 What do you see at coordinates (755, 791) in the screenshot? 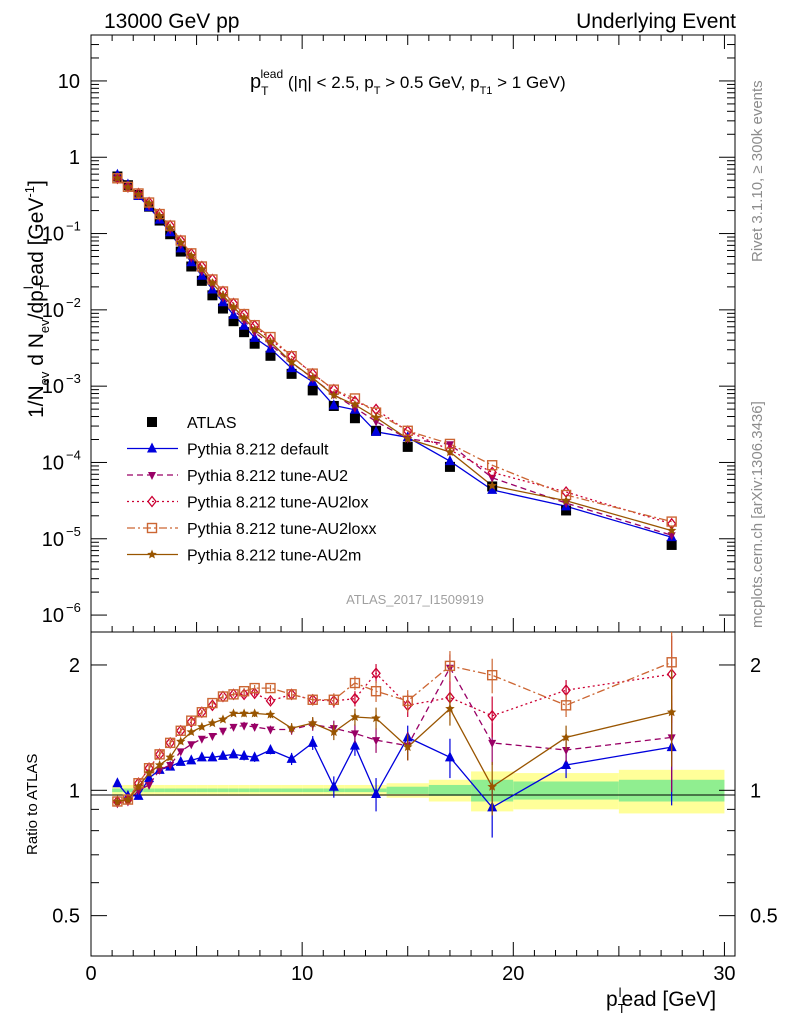
I see `ratio-y-tick-label-right: 1` at bounding box center [755, 791].